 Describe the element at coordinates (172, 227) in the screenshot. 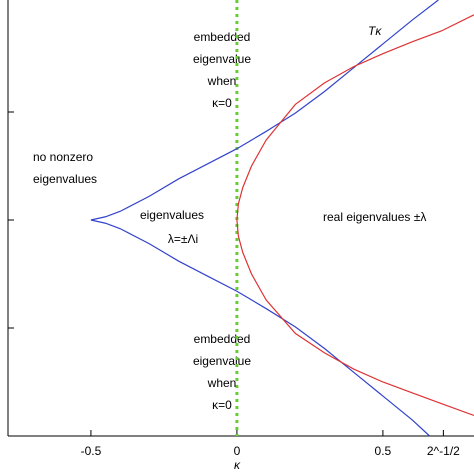

I see `annotation: eigenvalues λ=±Λi` at that location.